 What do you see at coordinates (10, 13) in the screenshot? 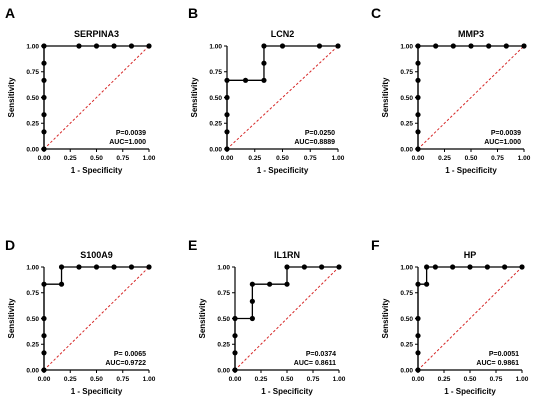
I see `panel-letter: A` at bounding box center [10, 13].